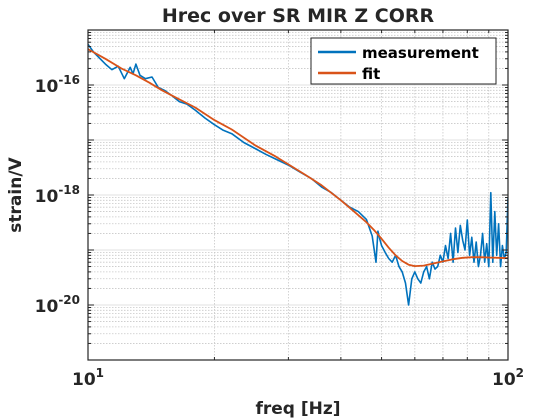 The width and height of the screenshot is (560, 420). I want to click on legend: measurement fit, so click(403, 61).